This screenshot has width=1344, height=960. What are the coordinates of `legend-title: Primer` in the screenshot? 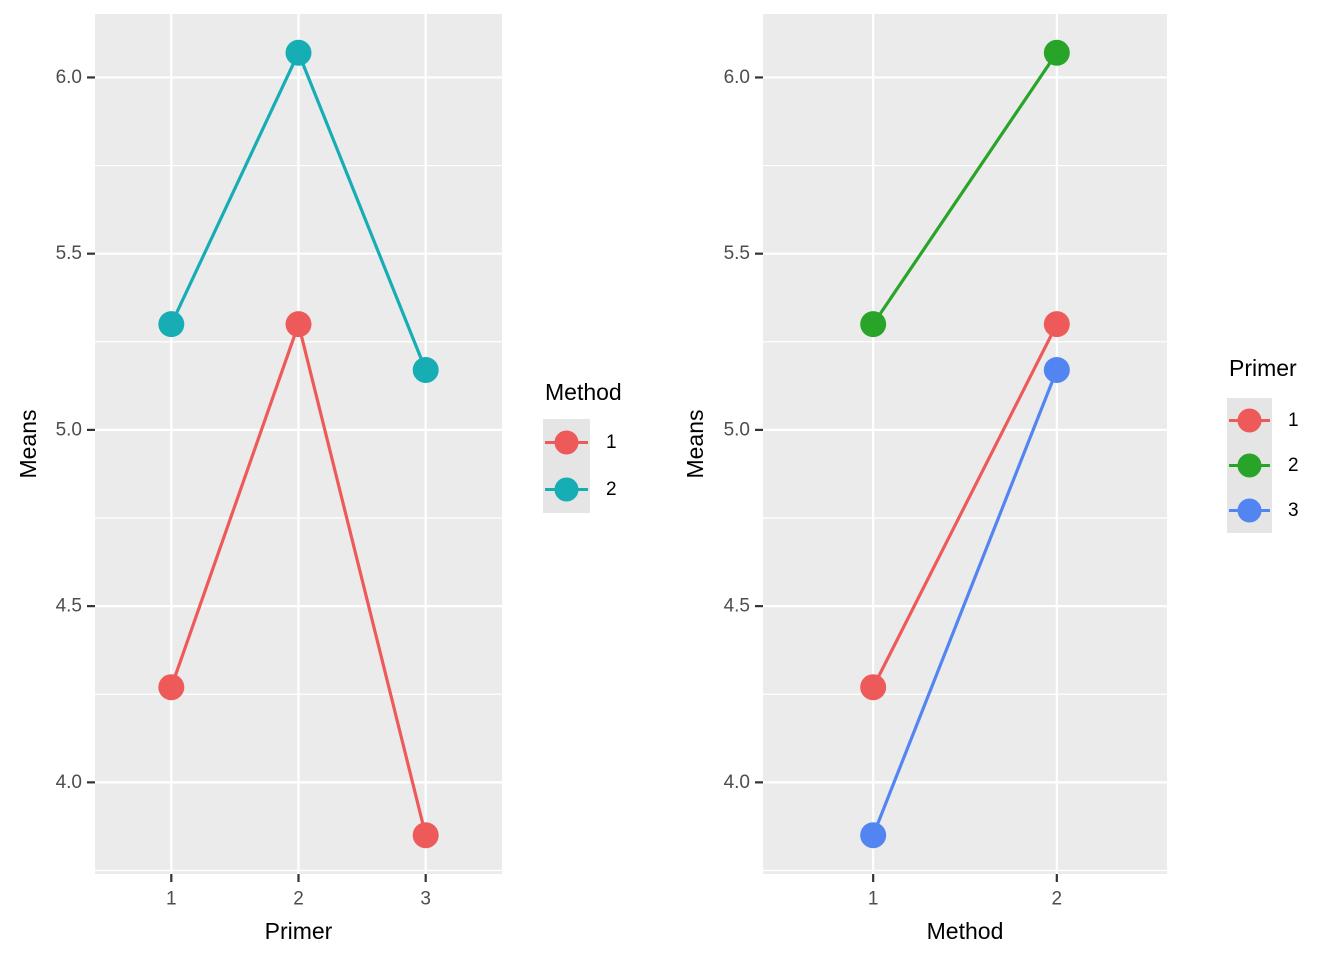 It's located at (1263, 368).